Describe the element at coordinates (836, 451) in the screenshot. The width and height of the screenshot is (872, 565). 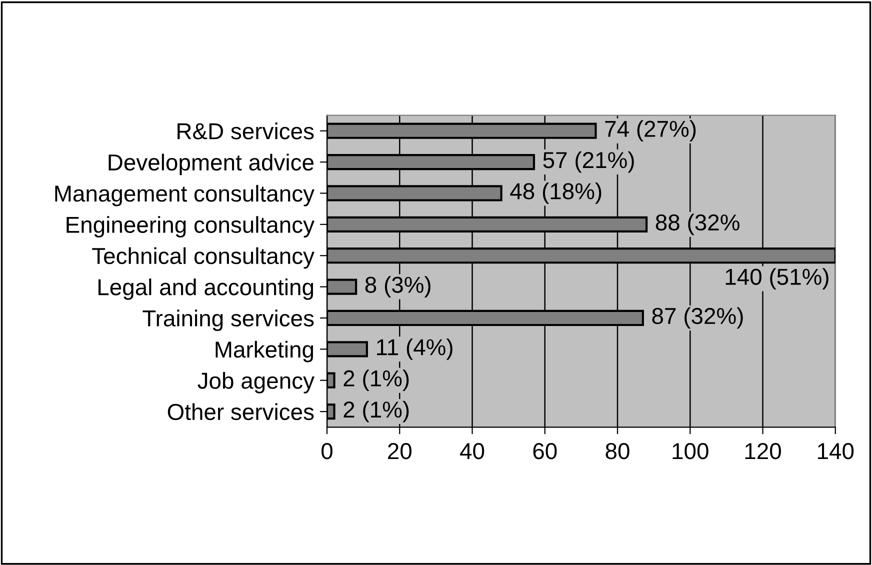
I see `x-tick-label: 140` at that location.